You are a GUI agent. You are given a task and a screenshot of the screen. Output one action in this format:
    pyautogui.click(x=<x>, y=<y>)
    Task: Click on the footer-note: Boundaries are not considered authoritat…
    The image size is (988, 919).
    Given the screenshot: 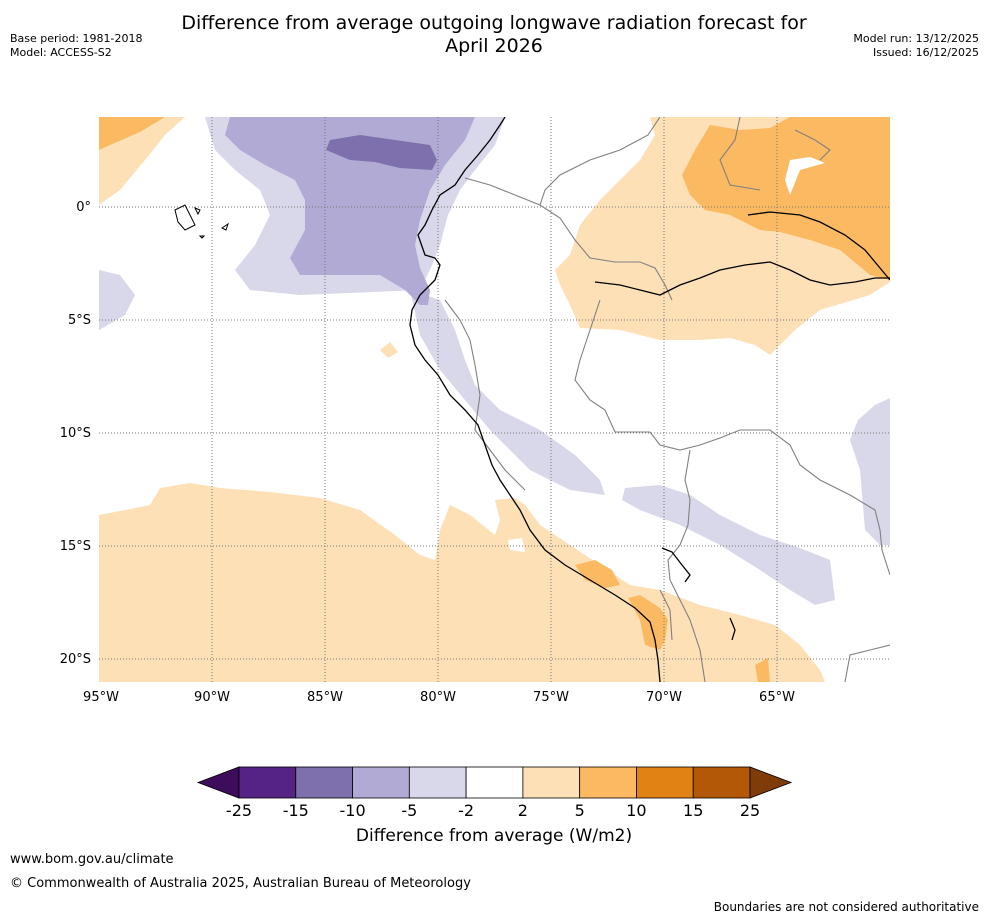 What is the action you would take?
    pyautogui.click(x=846, y=907)
    